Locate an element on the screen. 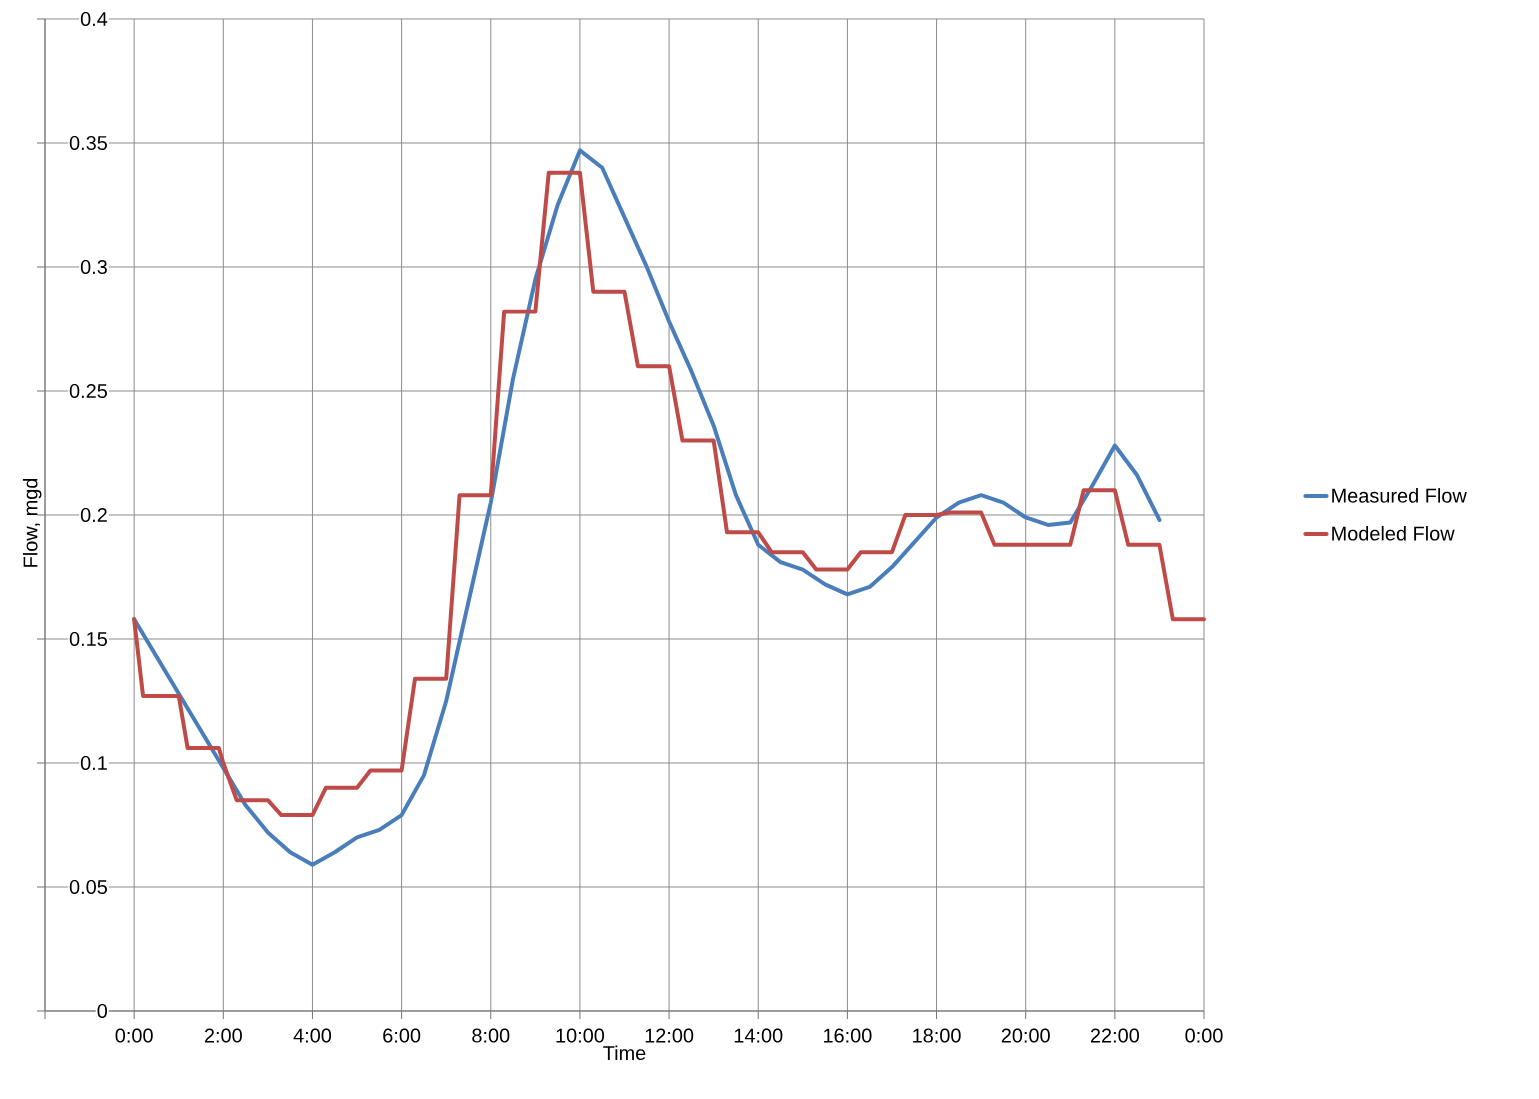 This screenshot has height=1099, width=1539. x-tick-label: 10:00 is located at coordinates (580, 1035).